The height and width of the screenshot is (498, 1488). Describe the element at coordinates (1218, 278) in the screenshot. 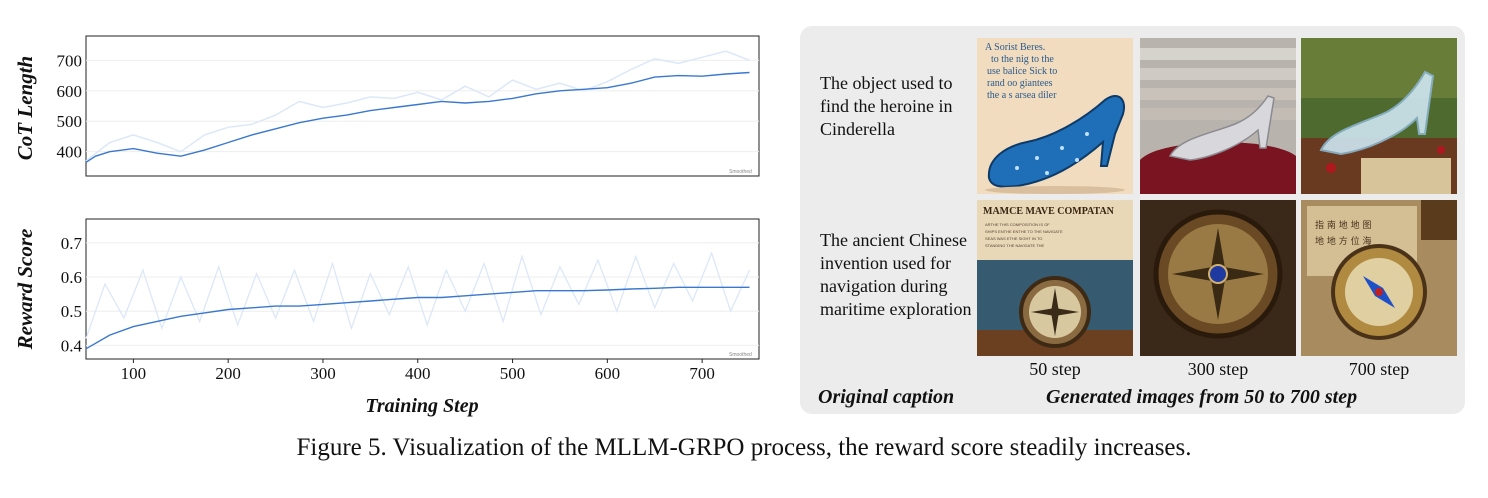

I see `image-compass-300-step` at that location.